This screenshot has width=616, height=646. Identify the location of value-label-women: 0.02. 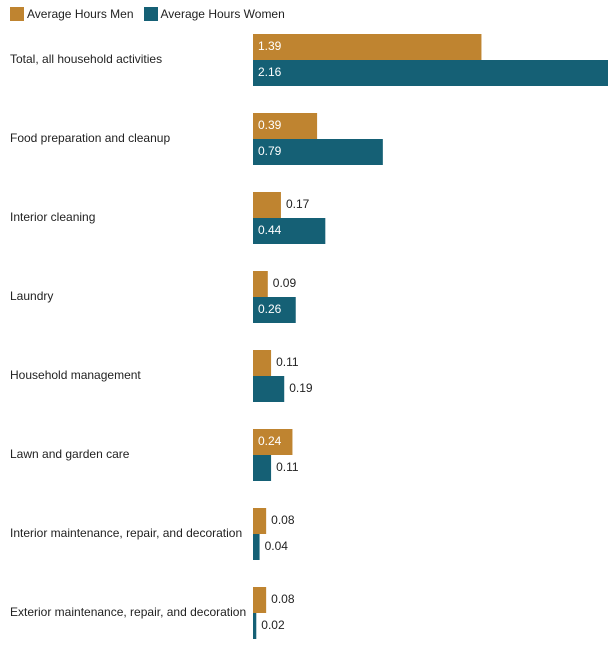
(273, 625).